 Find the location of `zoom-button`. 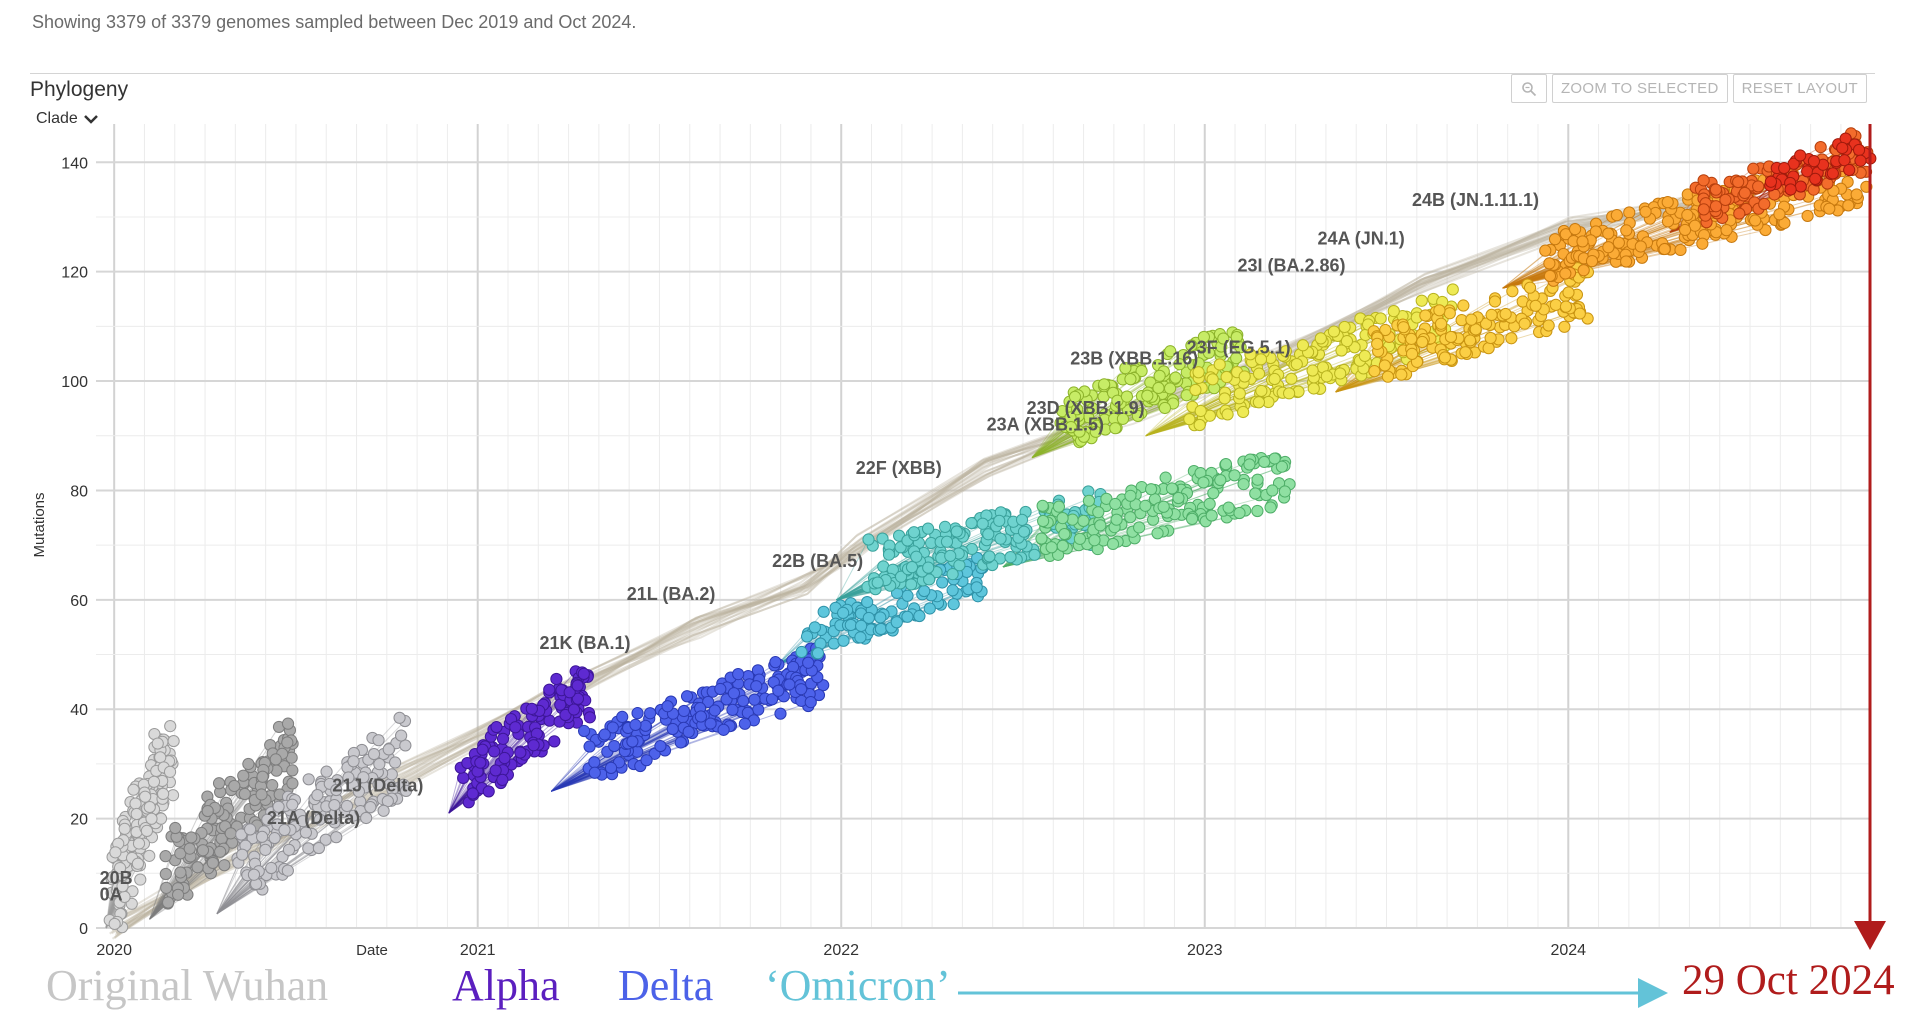

zoom-button is located at coordinates (1528, 88).